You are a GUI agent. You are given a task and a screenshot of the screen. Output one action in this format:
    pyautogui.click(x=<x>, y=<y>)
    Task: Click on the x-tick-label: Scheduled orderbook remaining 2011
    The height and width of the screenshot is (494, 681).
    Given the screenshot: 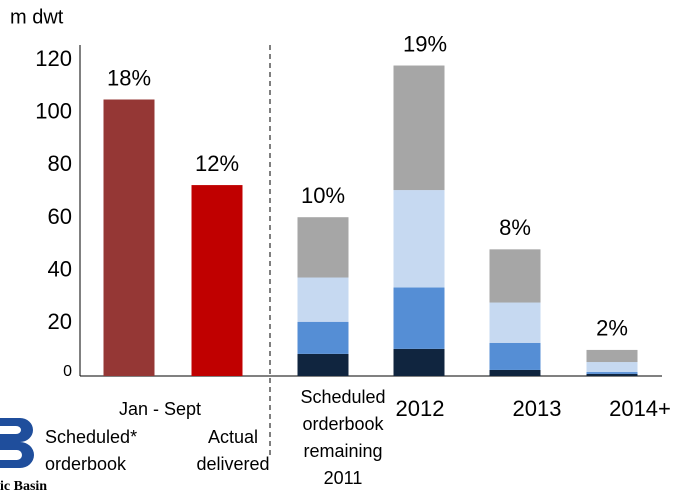 What is the action you would take?
    pyautogui.click(x=342, y=437)
    